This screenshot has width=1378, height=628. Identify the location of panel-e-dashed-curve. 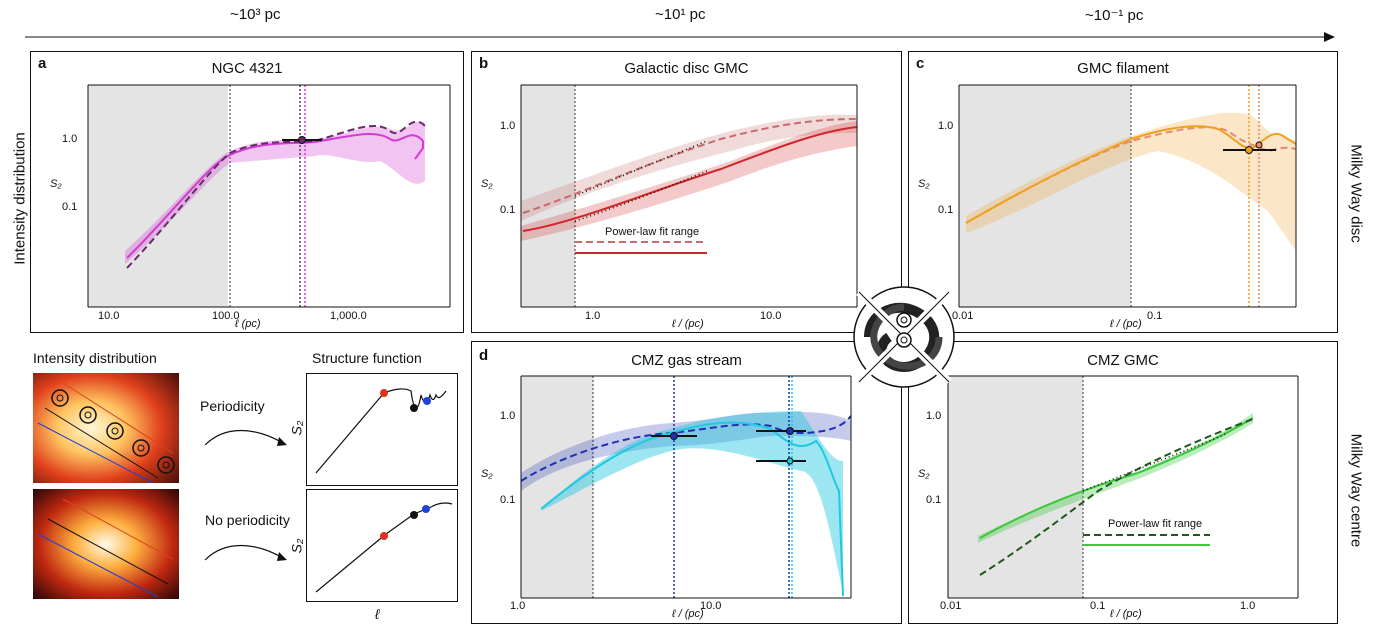
(1116, 497).